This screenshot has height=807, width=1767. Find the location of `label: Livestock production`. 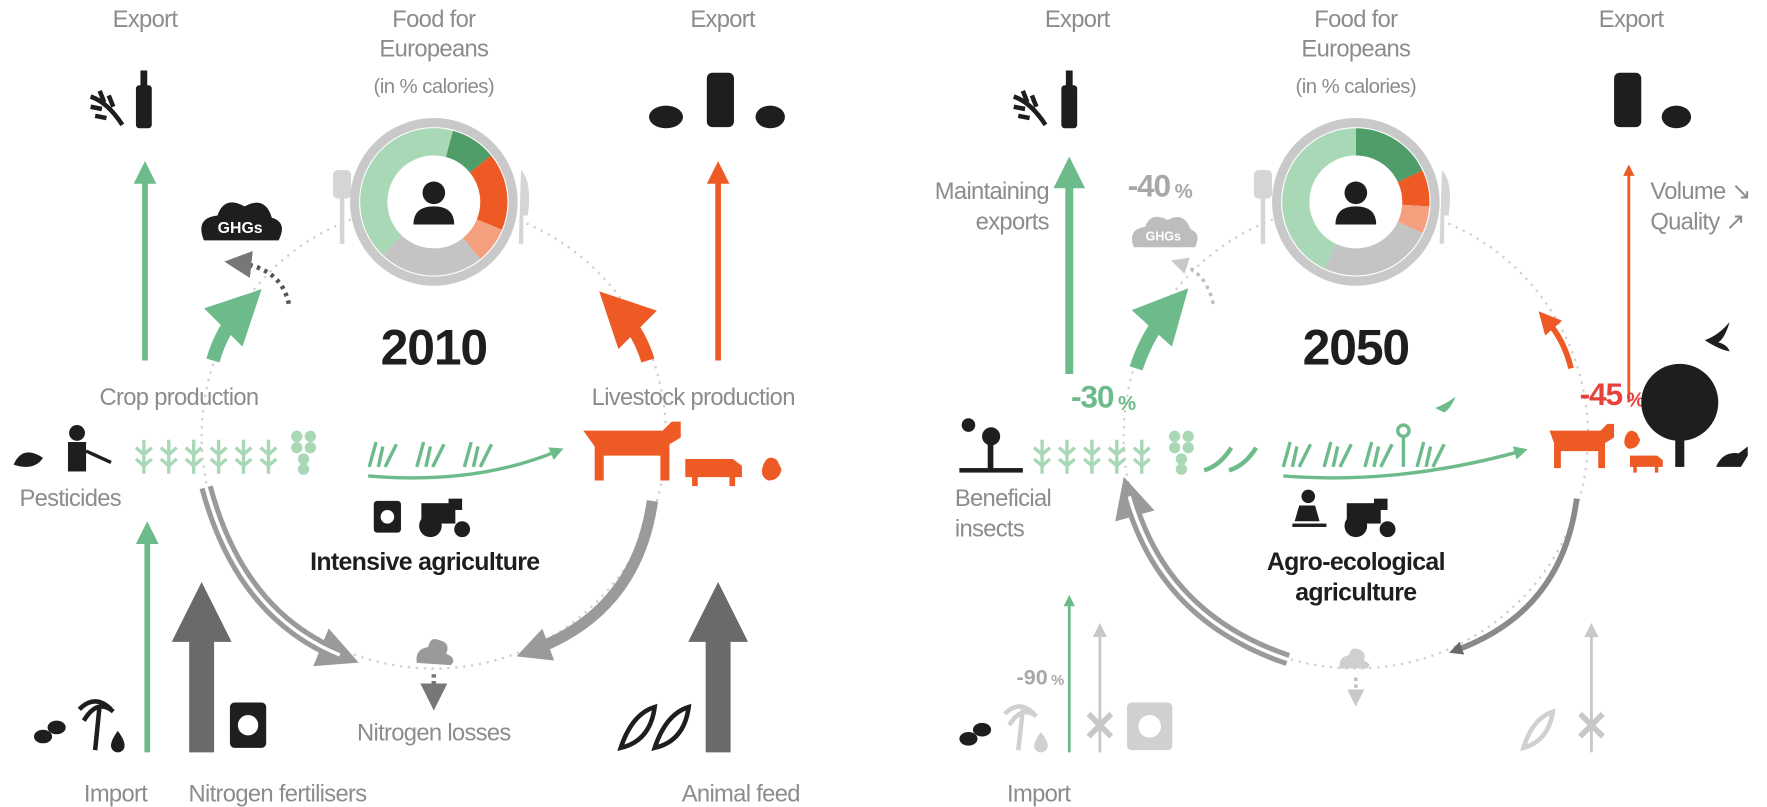

label: Livestock production is located at coordinates (693, 397).